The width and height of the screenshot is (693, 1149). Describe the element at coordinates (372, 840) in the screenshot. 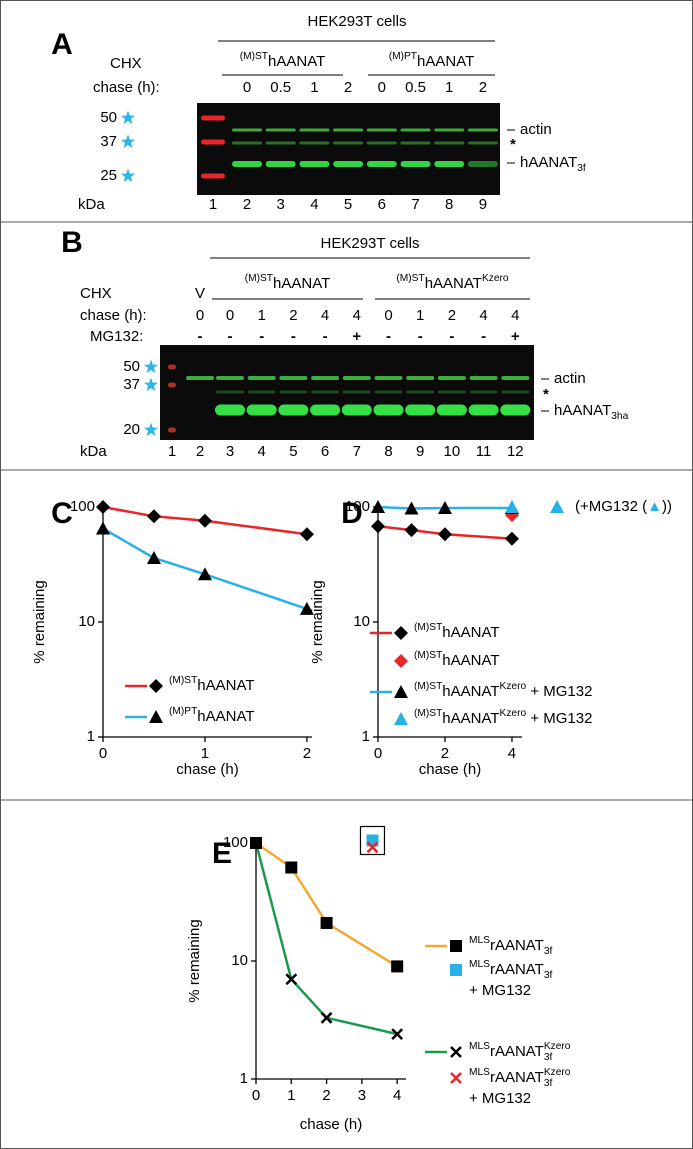

I see `highlight-box` at that location.